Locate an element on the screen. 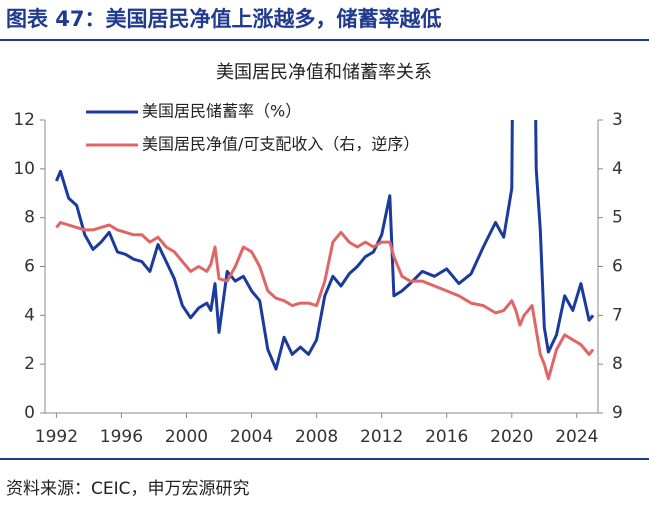 This screenshot has height=510, width=649. y-tick-label: 0 is located at coordinates (29, 413).